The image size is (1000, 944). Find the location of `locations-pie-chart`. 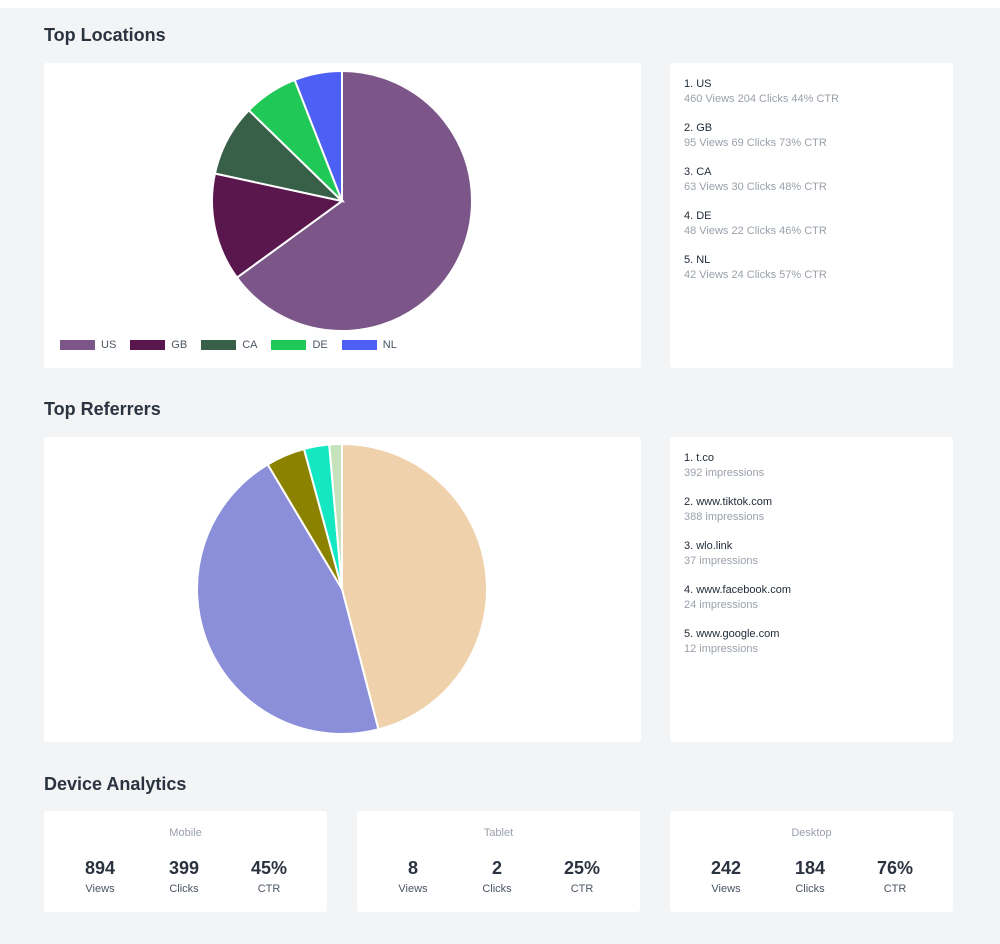

locations-pie-chart is located at coordinates (342, 200).